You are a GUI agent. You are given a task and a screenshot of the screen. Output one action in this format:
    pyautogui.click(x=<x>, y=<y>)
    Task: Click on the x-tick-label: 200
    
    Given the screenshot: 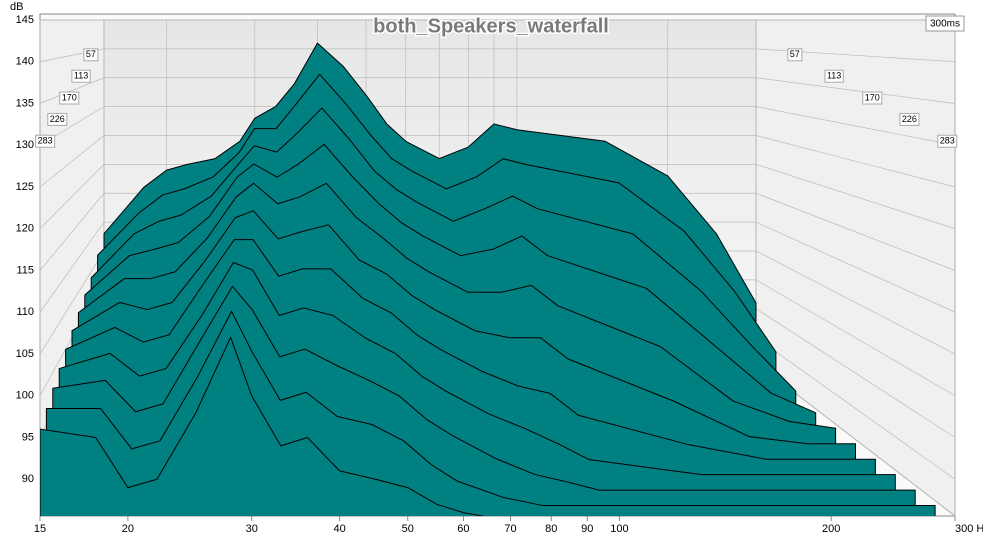 What is the action you would take?
    pyautogui.click(x=831, y=529)
    